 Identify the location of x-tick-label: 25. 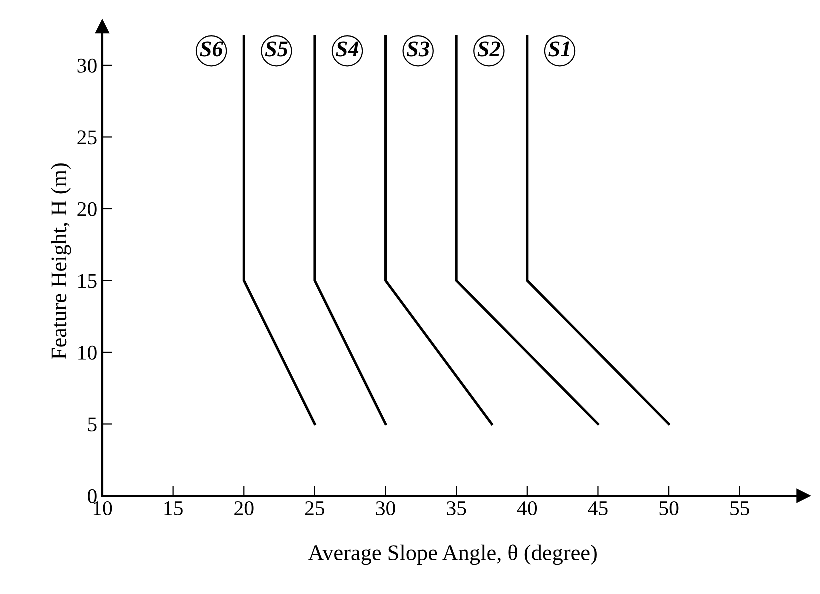
(315, 509).